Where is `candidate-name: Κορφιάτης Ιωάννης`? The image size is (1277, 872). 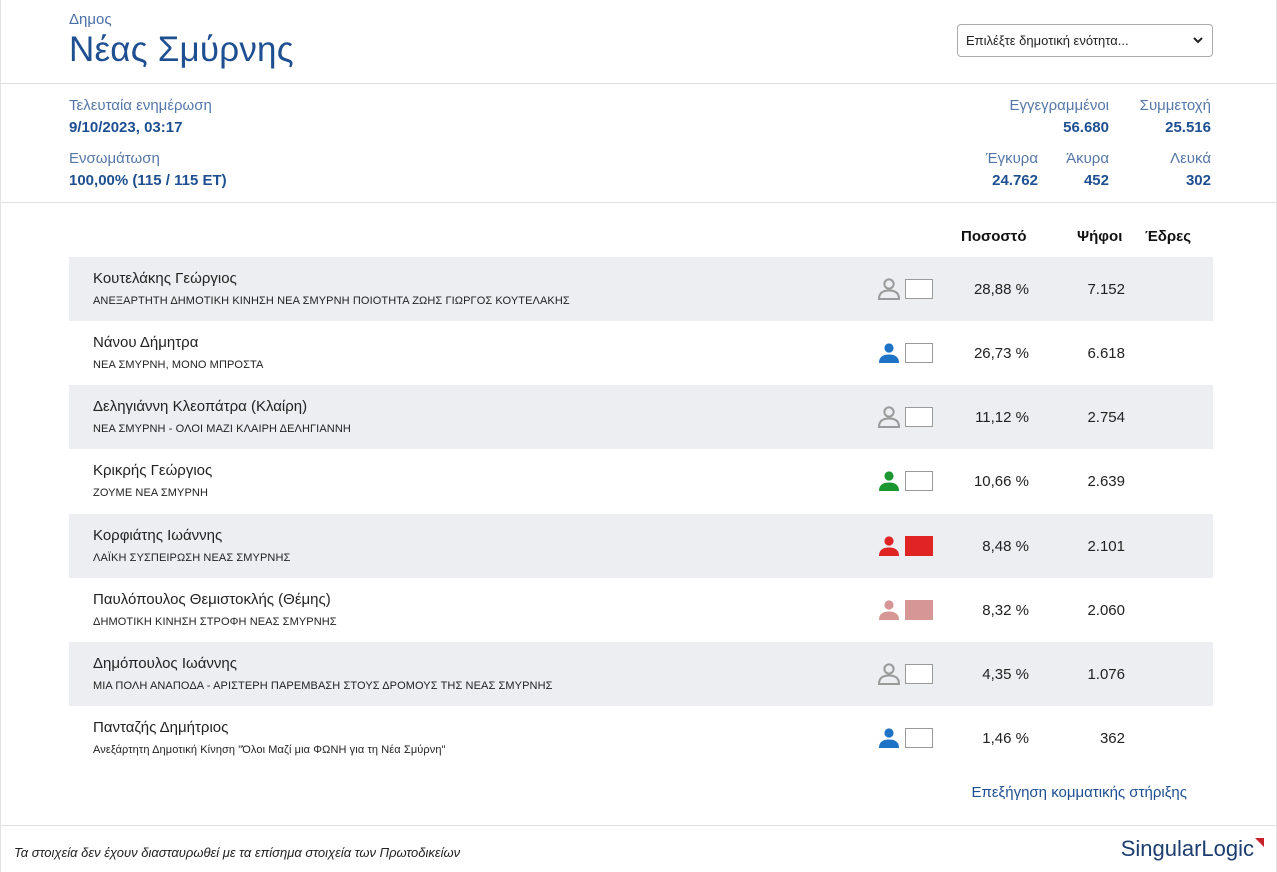 candidate-name: Κορφιάτης Ιωάννης is located at coordinates (158, 535).